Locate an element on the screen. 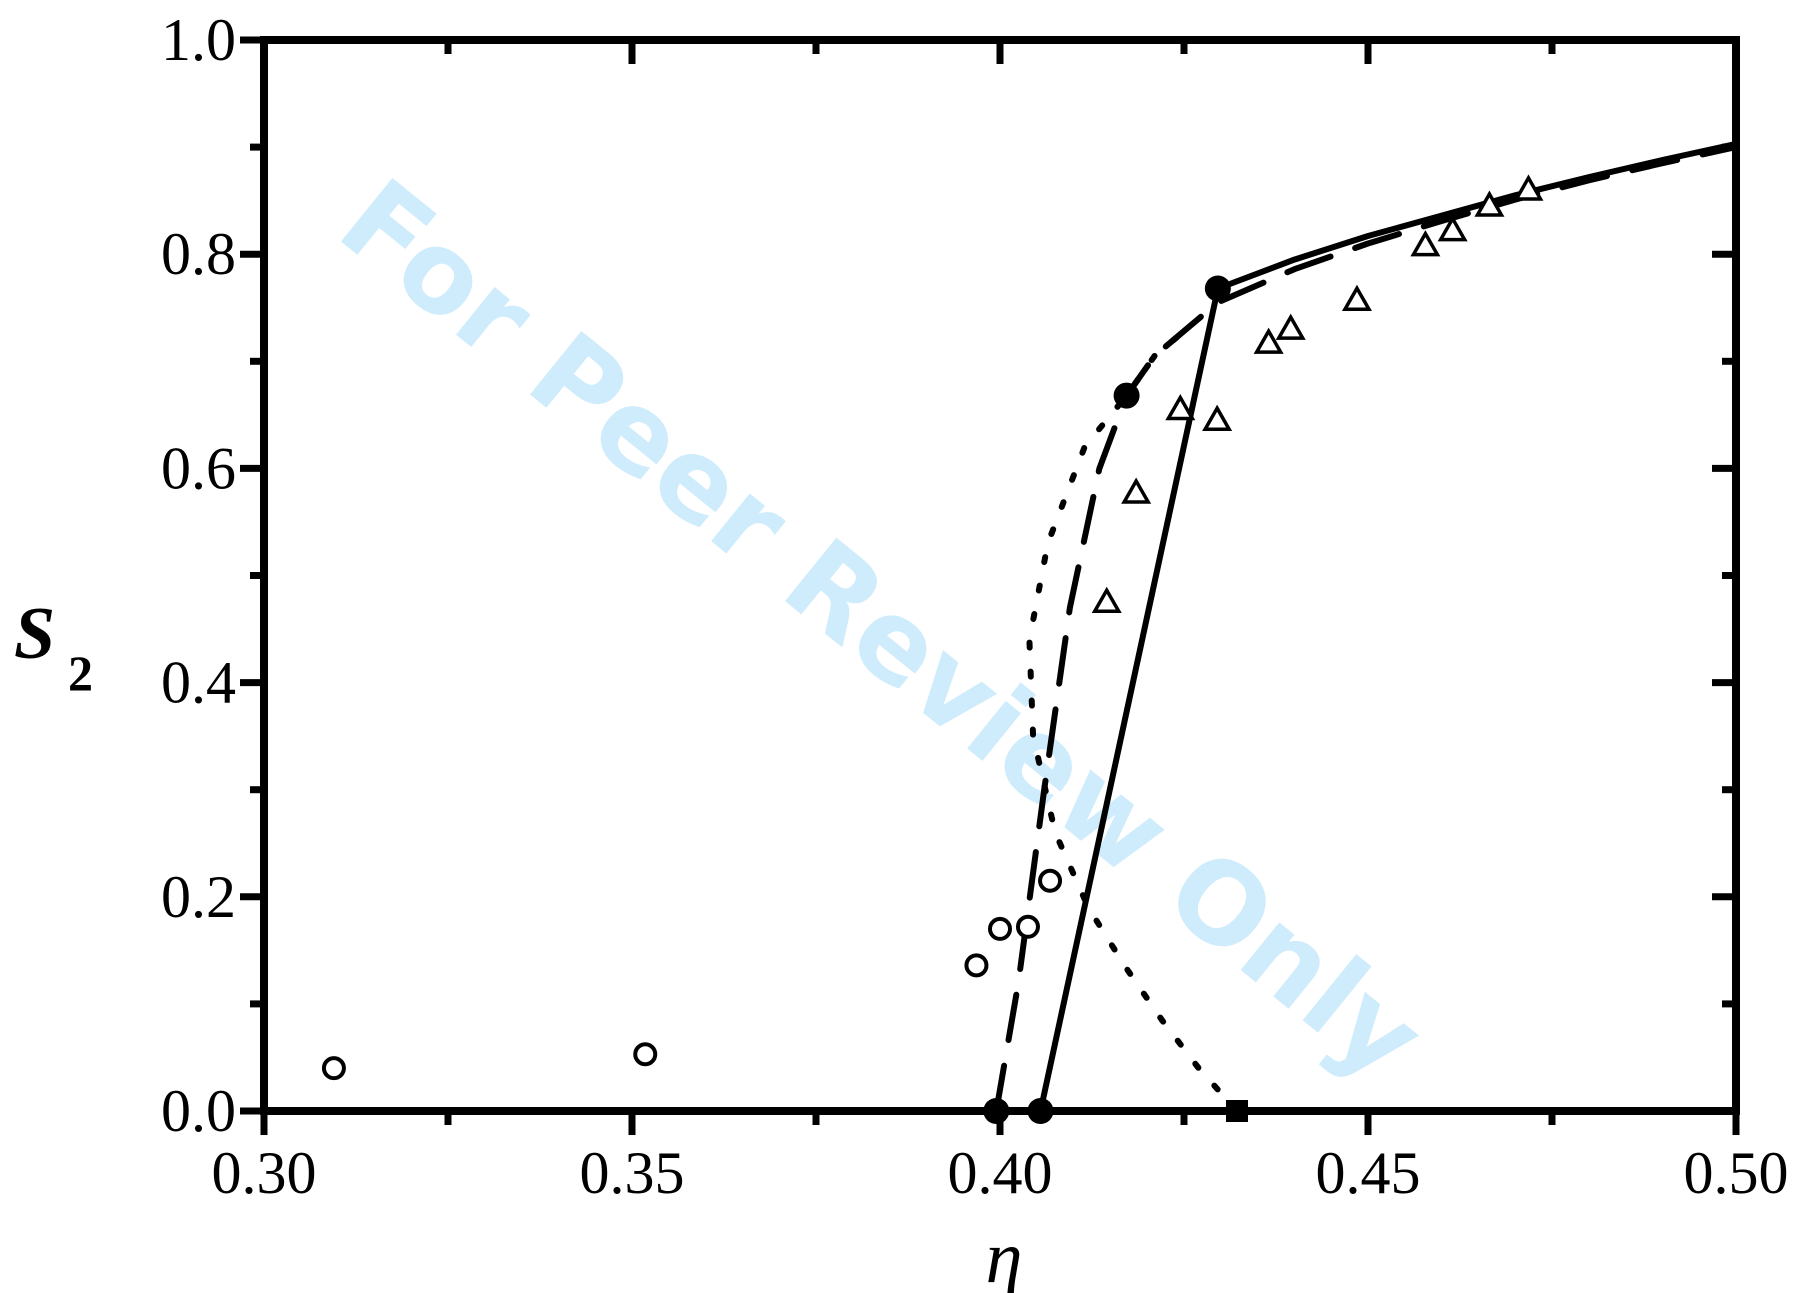 This screenshot has width=1803, height=1293. series-dotted-line is located at coordinates (1133, 721).